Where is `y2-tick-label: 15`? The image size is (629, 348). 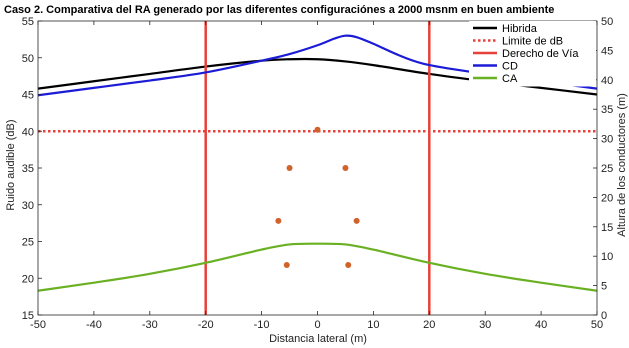
y2-tick-label: 15 is located at coordinates (607, 228).